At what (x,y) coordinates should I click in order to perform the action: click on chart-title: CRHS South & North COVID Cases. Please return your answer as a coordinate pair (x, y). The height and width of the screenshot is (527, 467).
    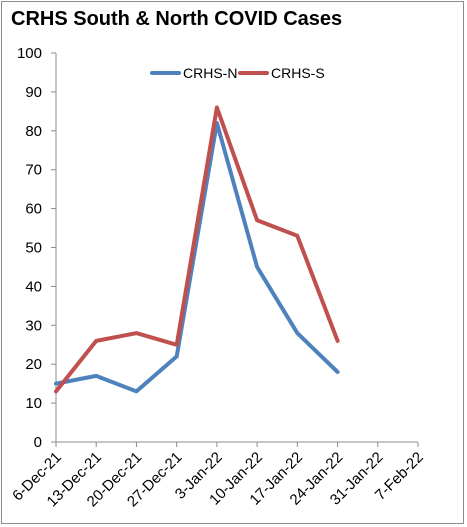
    Looking at the image, I should click on (177, 19).